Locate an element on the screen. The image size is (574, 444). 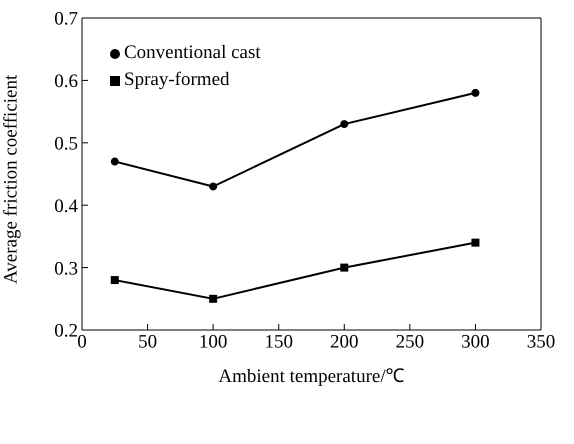
legend-label: Spray-formed is located at coordinates (177, 79).